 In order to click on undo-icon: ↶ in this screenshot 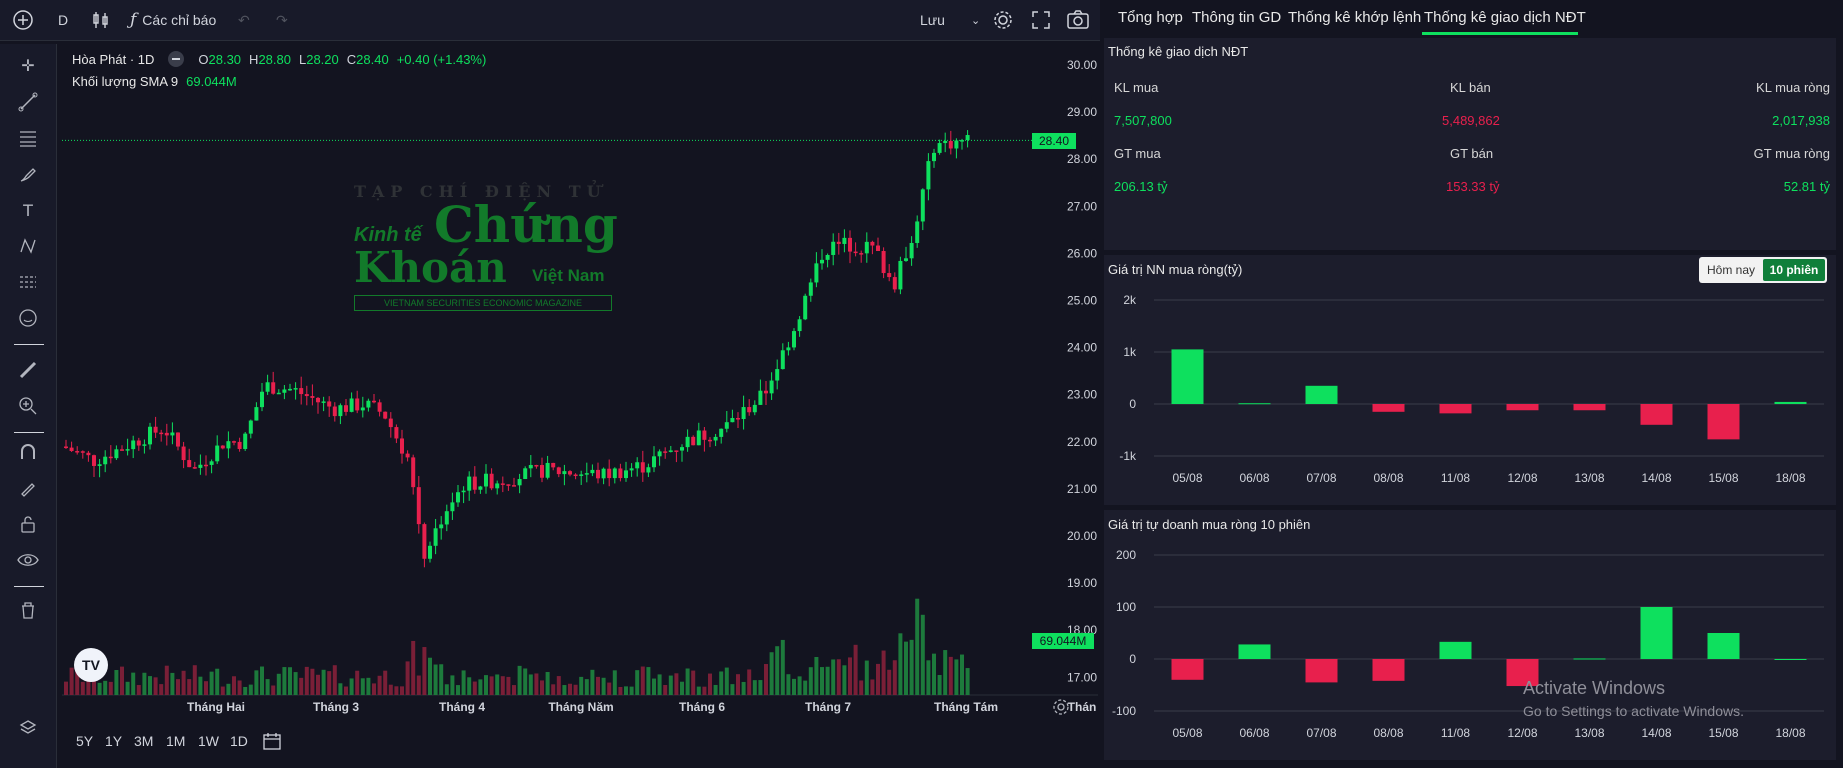, I will do `click(244, 19)`.